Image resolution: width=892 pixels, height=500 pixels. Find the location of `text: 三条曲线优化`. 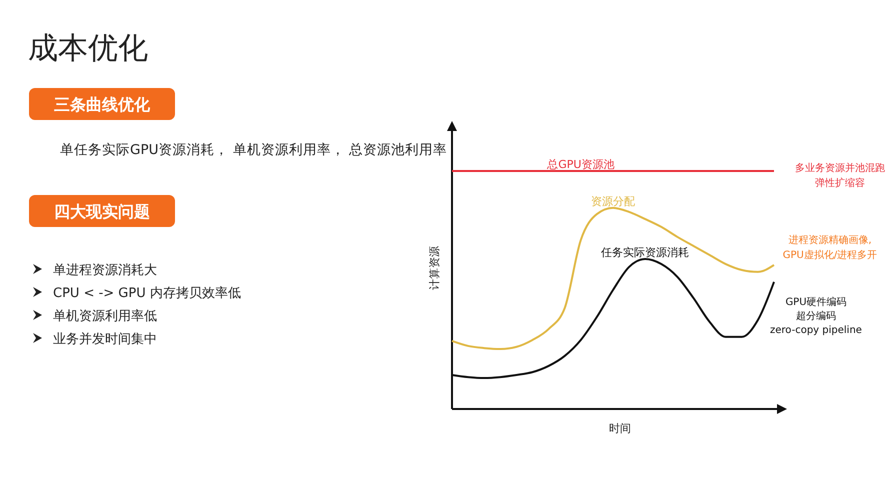

text: 三条曲线优化 is located at coordinates (102, 104).